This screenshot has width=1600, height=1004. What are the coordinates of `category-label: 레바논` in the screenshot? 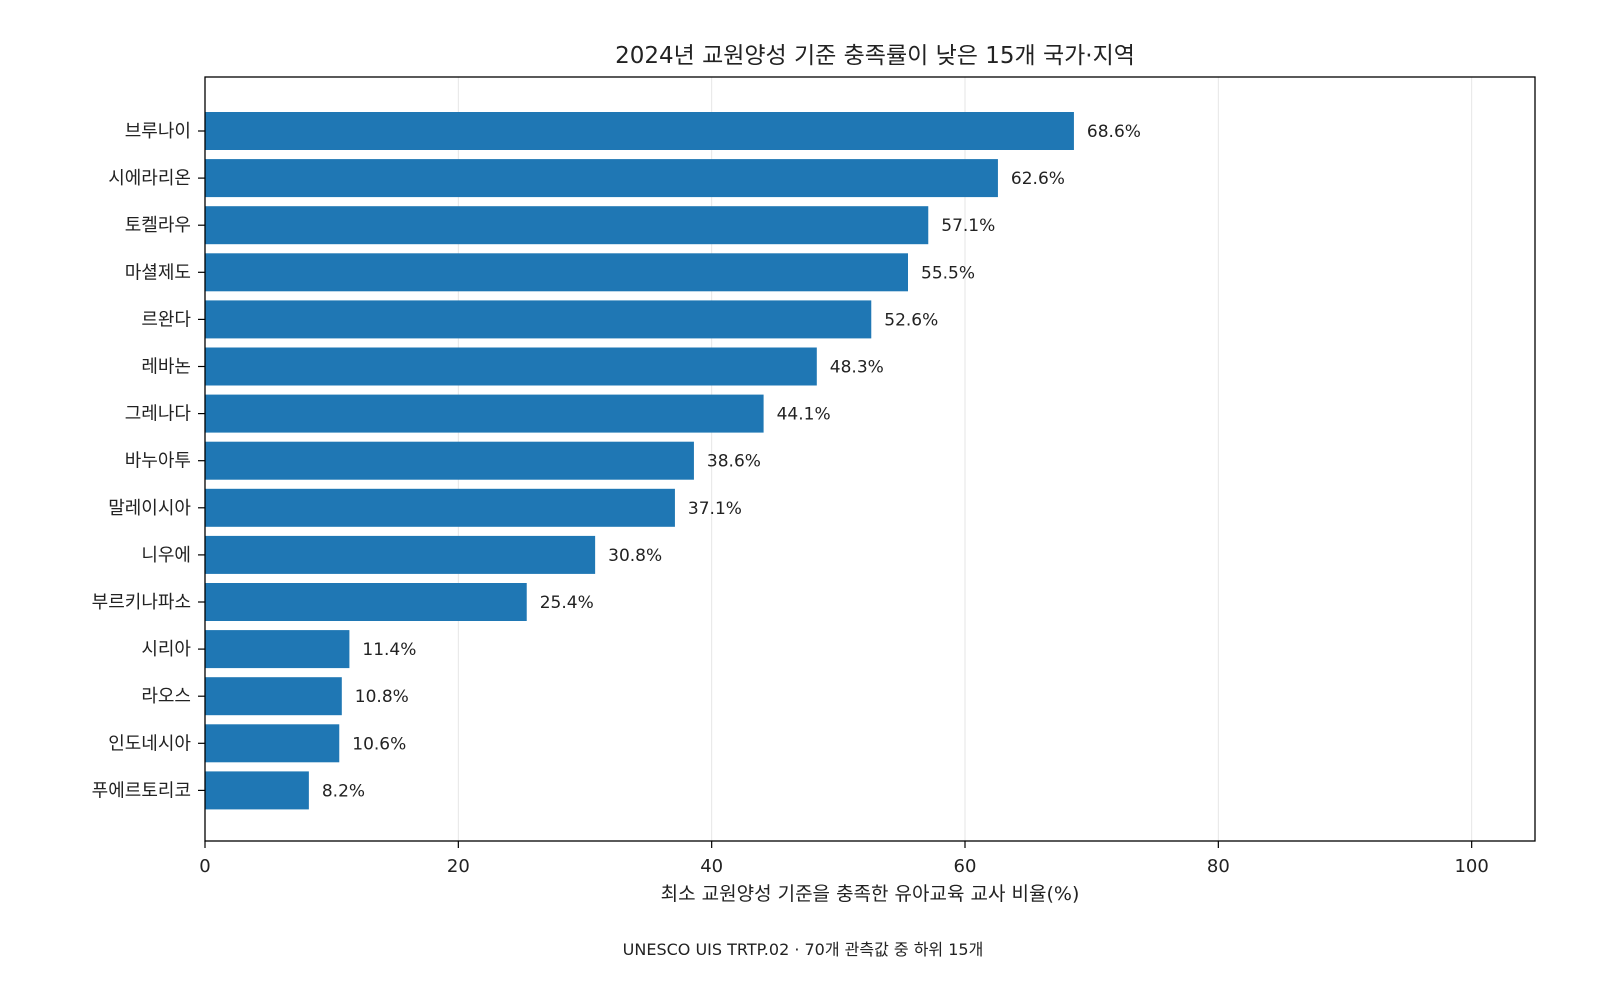 It's located at (166, 367).